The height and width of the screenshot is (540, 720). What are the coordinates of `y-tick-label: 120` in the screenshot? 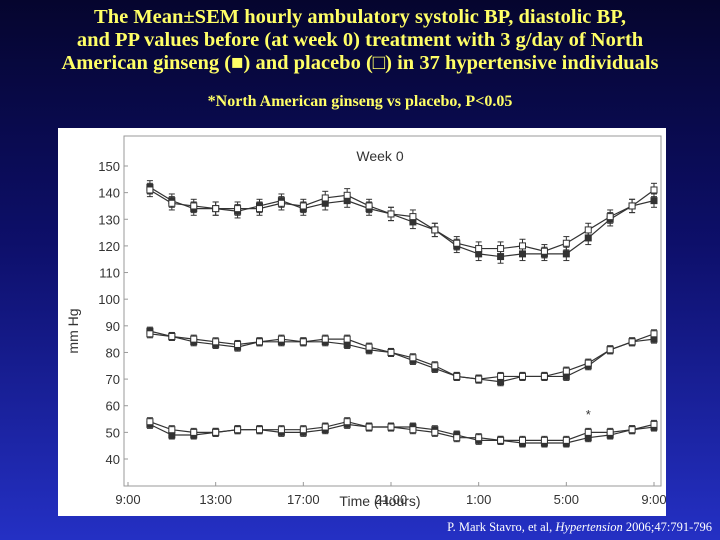 It's located at (109, 246).